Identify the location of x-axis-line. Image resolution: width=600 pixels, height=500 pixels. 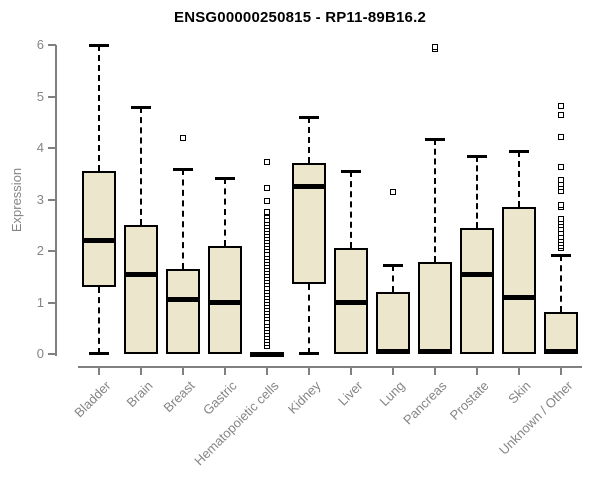
(330, 367).